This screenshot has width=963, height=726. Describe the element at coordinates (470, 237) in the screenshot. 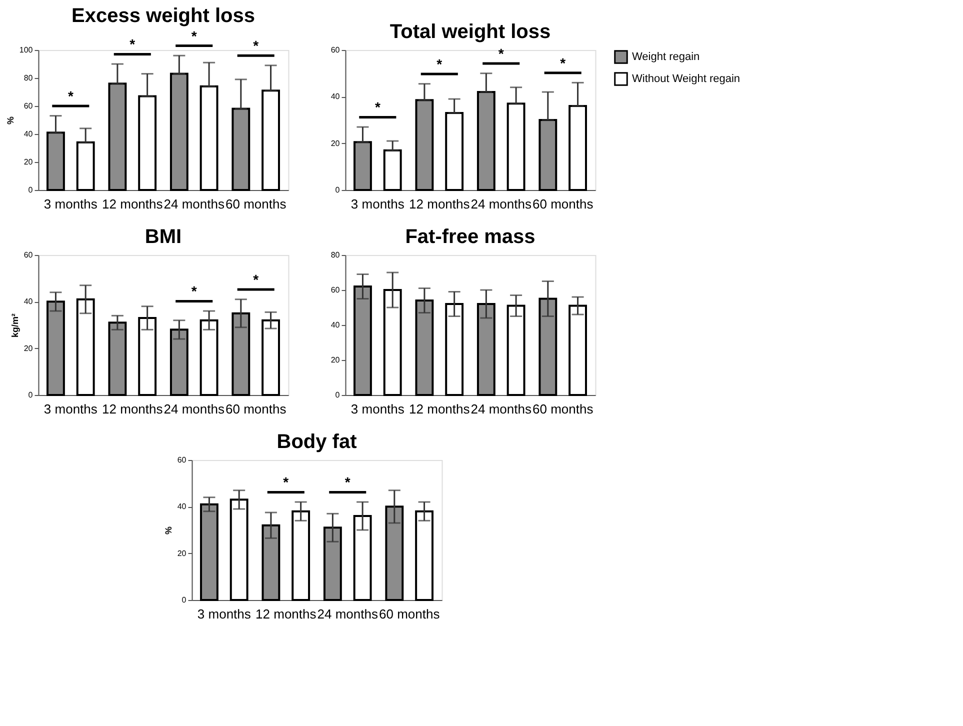

I see `chart-title: Fat-free mass` at that location.